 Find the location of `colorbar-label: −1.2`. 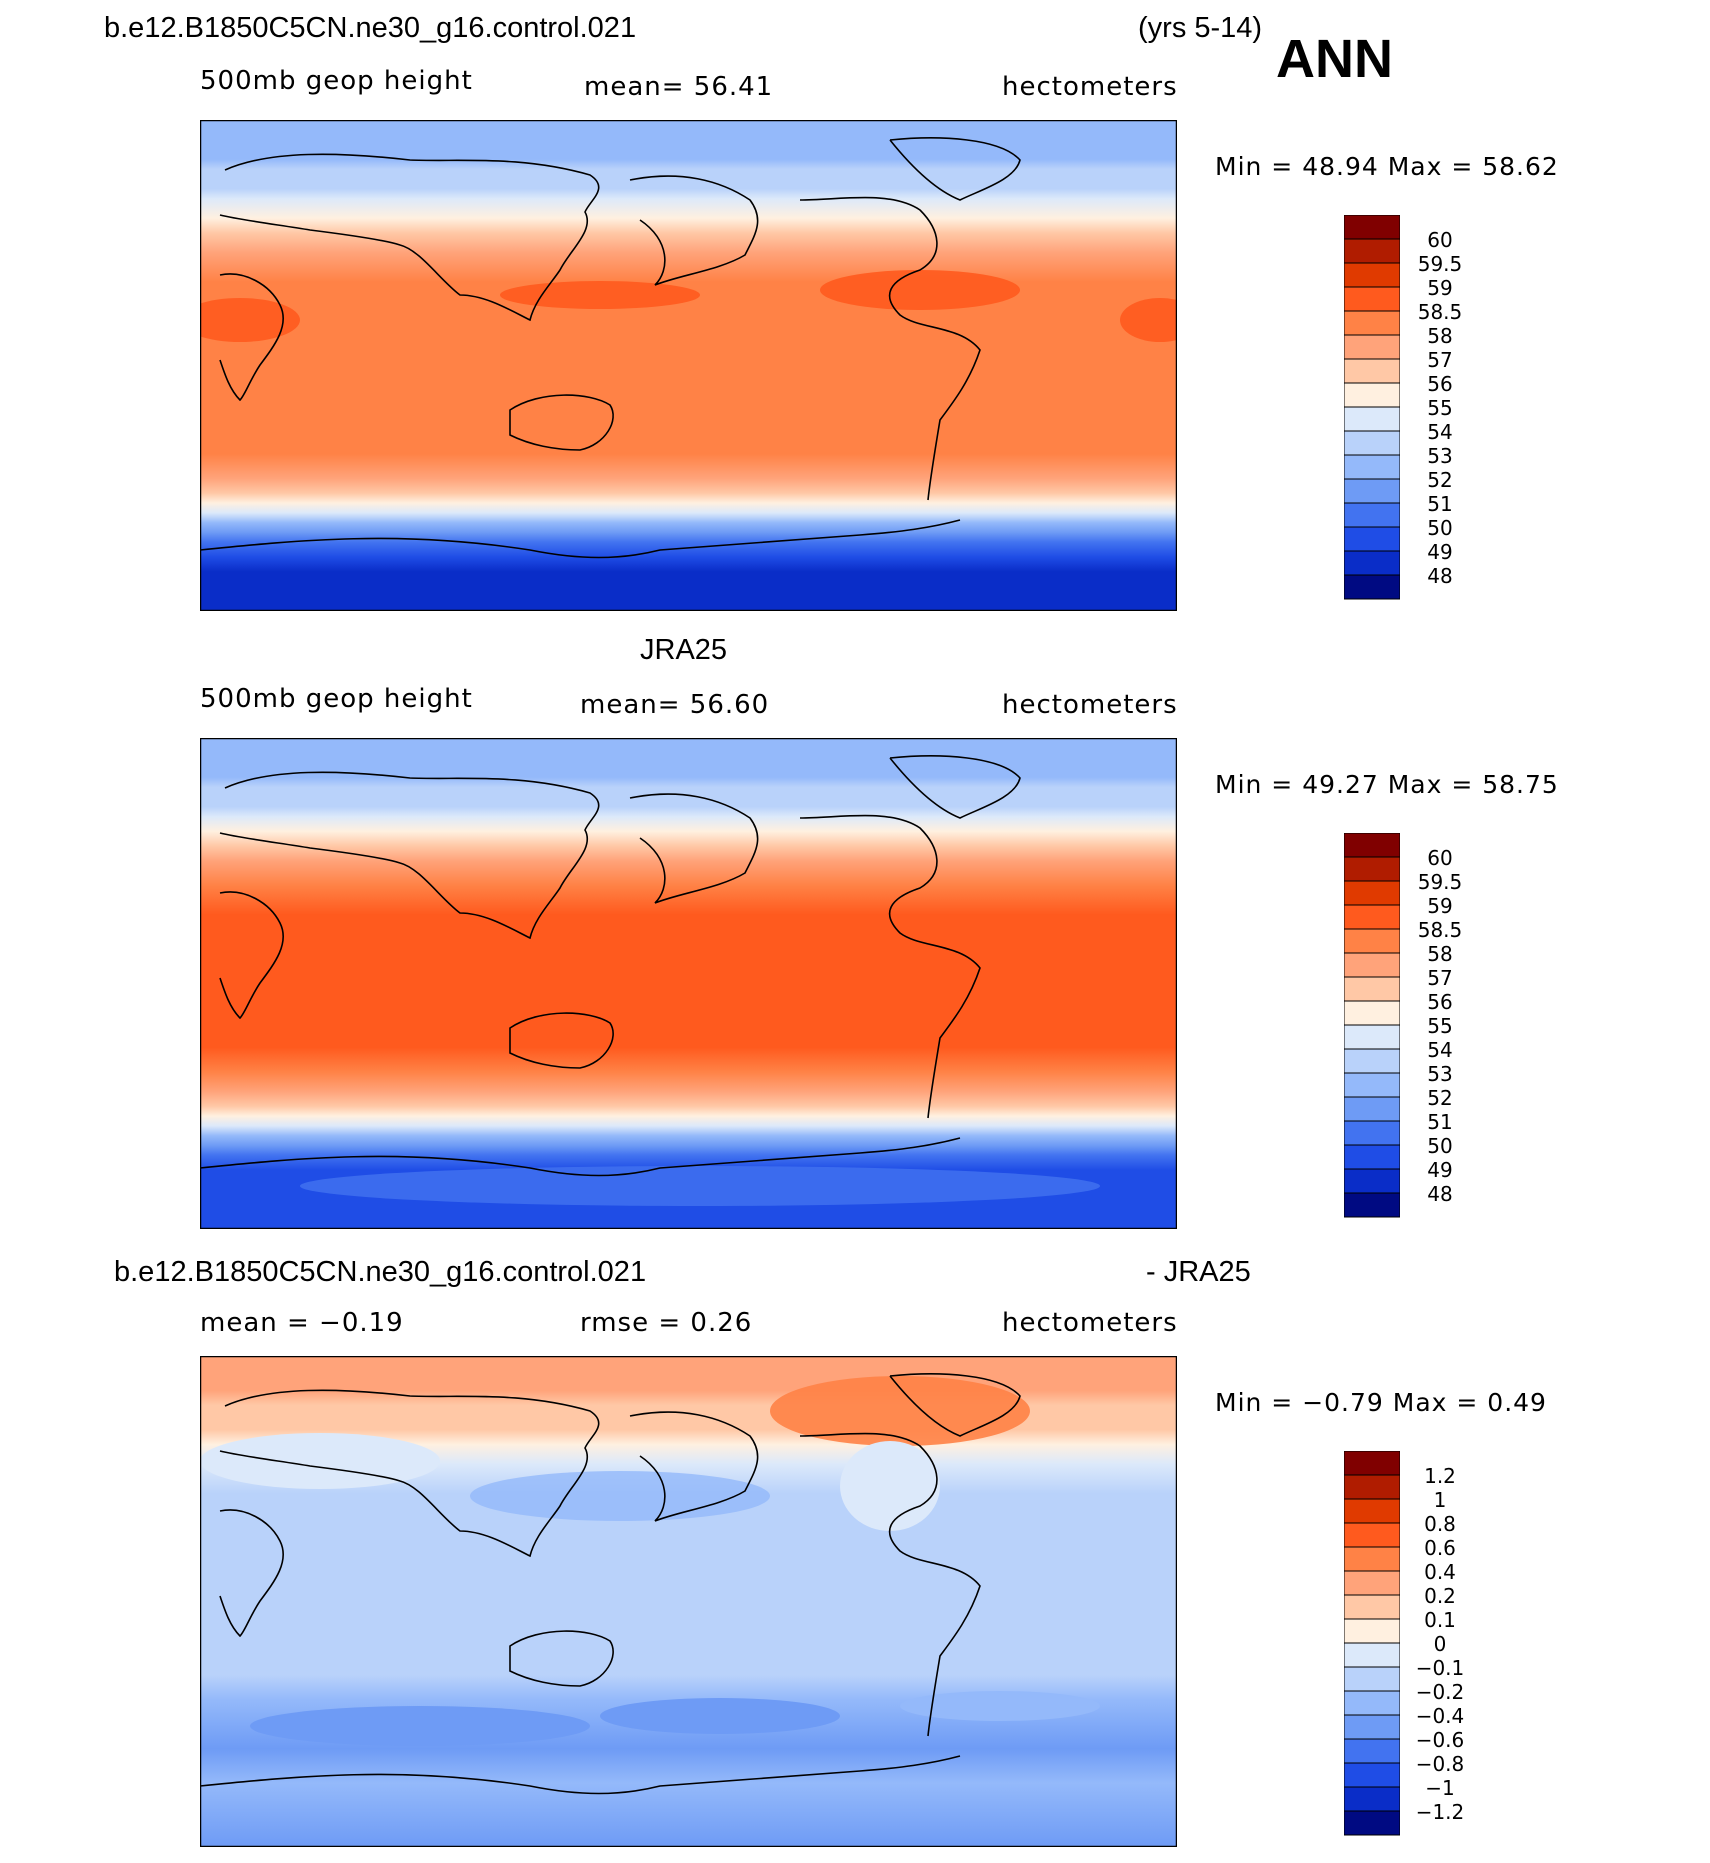

colorbar-label: −1.2 is located at coordinates (1440, 1812).